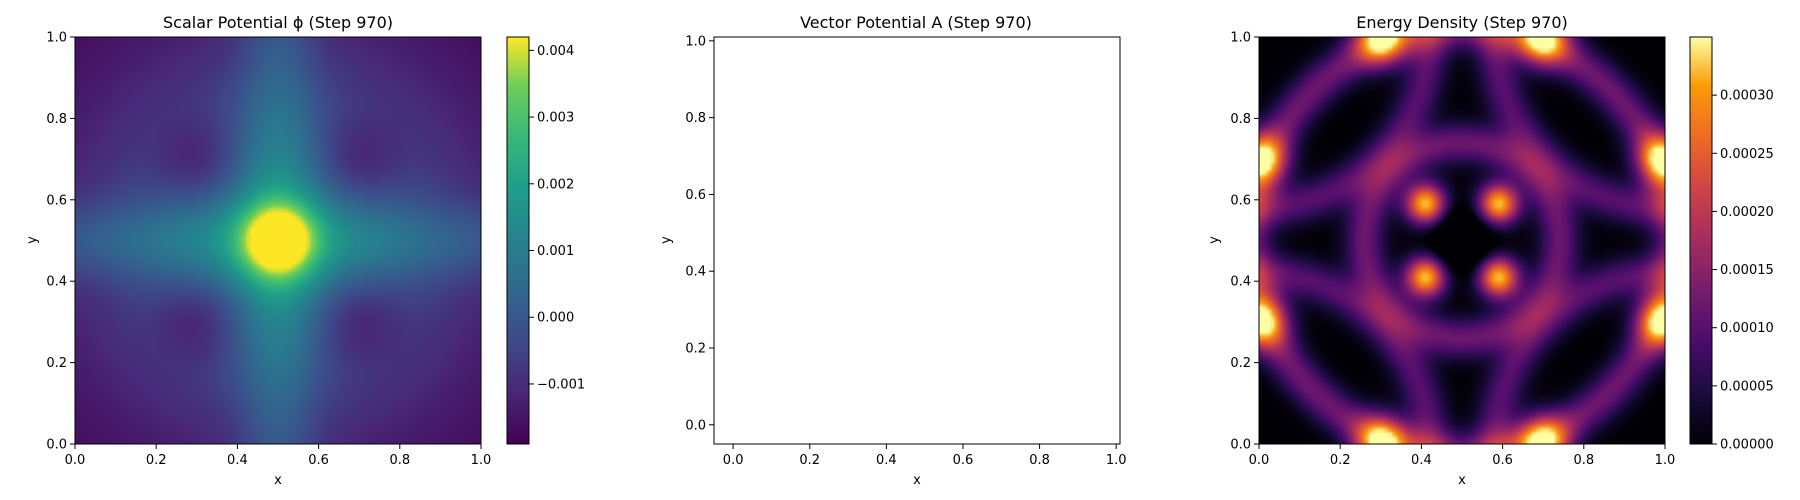 This screenshot has height=500, width=1800. What do you see at coordinates (278, 22) in the screenshot?
I see `chart-title: Scalar Potential ϕ (Step 970)` at bounding box center [278, 22].